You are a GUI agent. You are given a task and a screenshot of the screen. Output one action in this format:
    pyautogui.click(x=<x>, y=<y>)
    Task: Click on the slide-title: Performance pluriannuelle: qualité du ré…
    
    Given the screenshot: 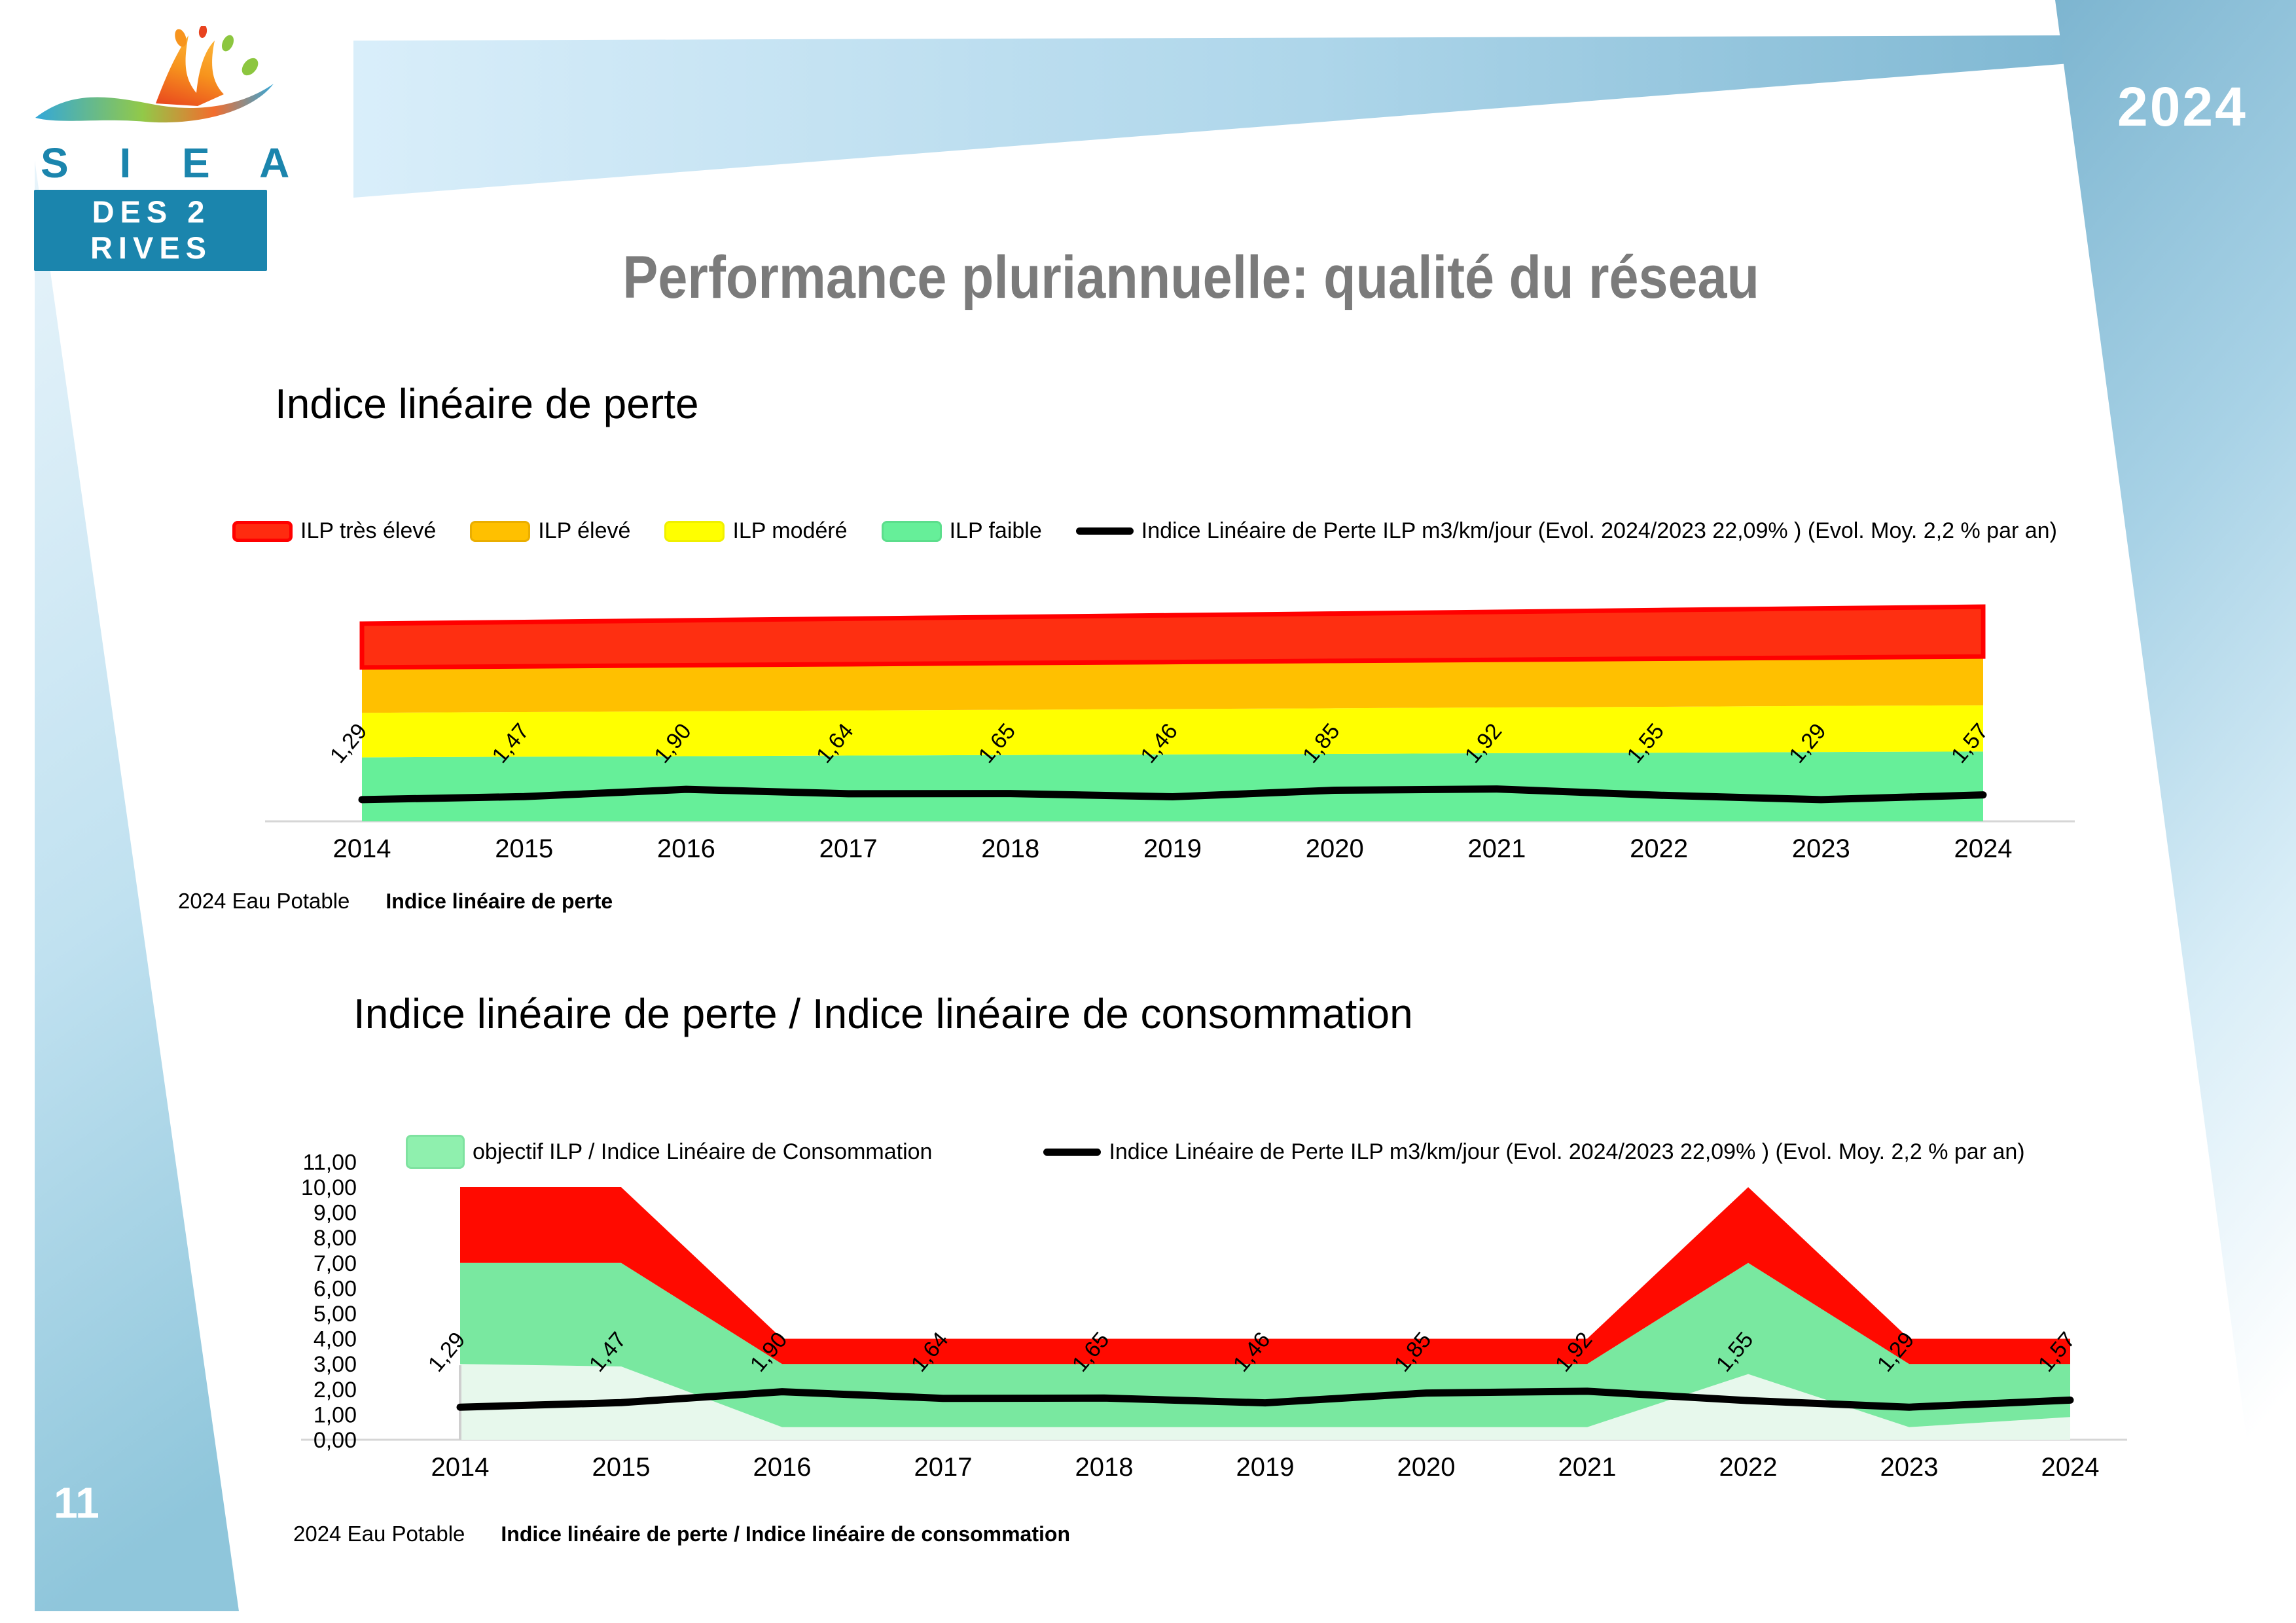 What is the action you would take?
    pyautogui.click(x=1191, y=277)
    